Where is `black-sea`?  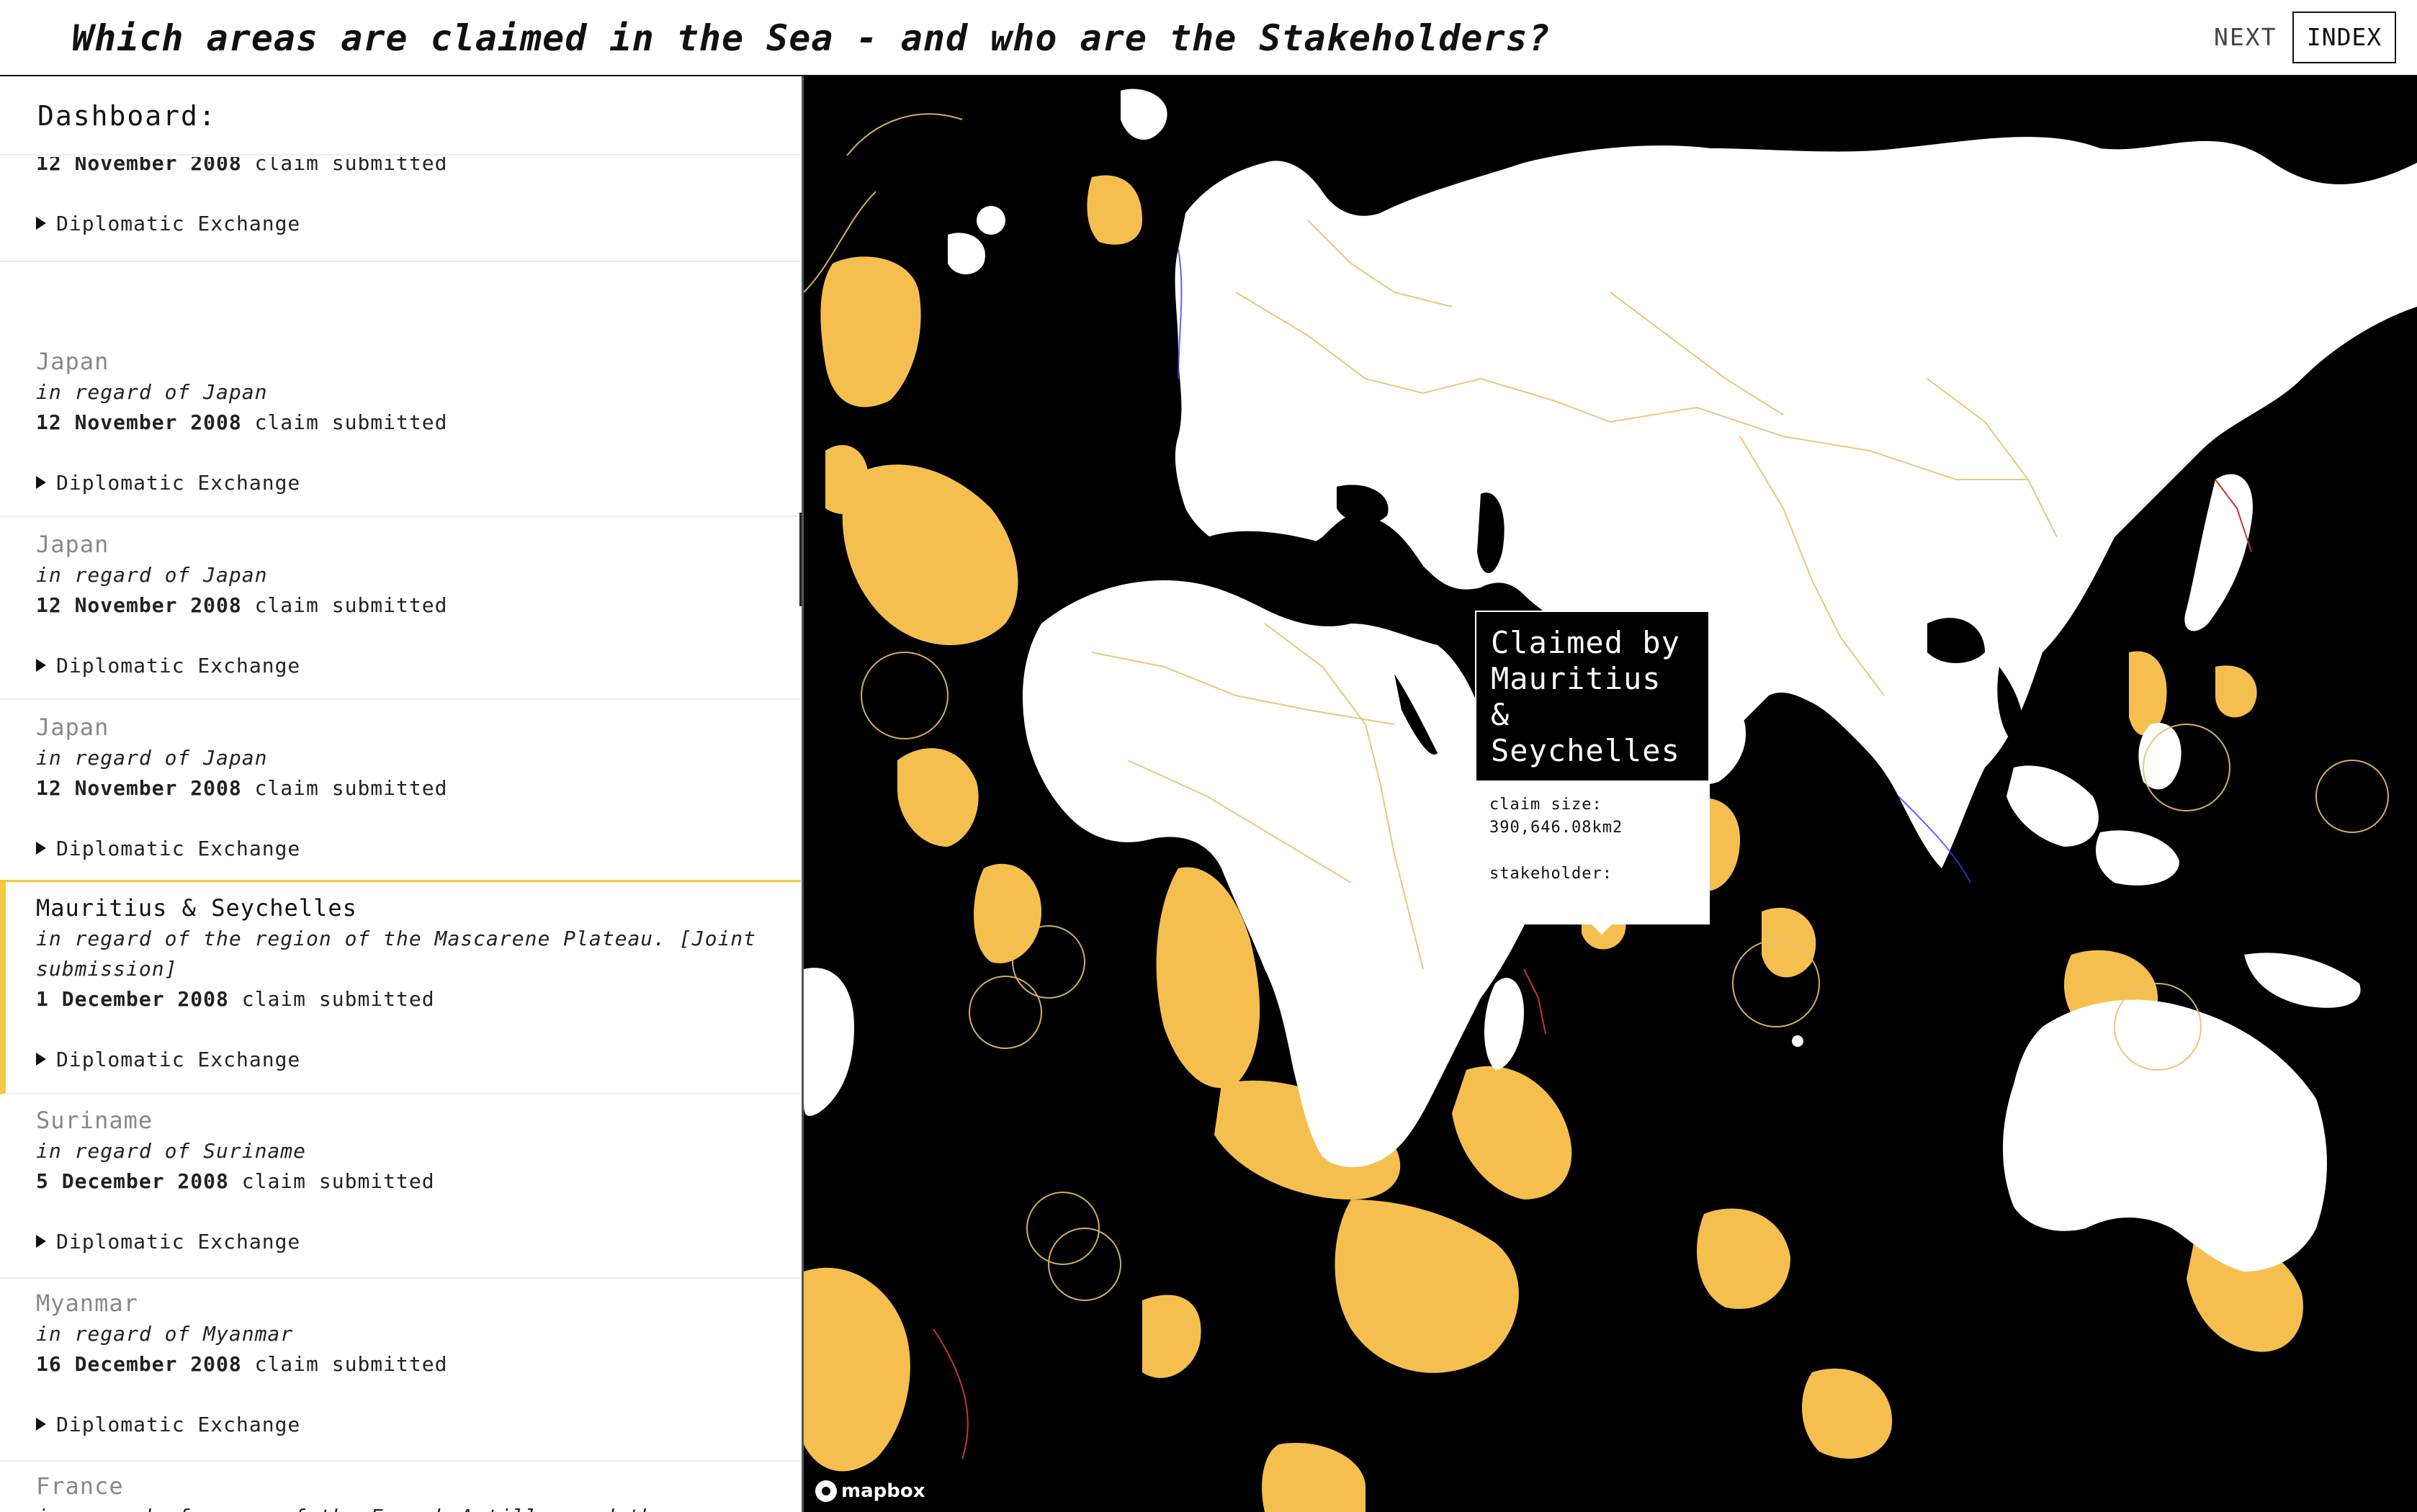
black-sea is located at coordinates (1363, 504).